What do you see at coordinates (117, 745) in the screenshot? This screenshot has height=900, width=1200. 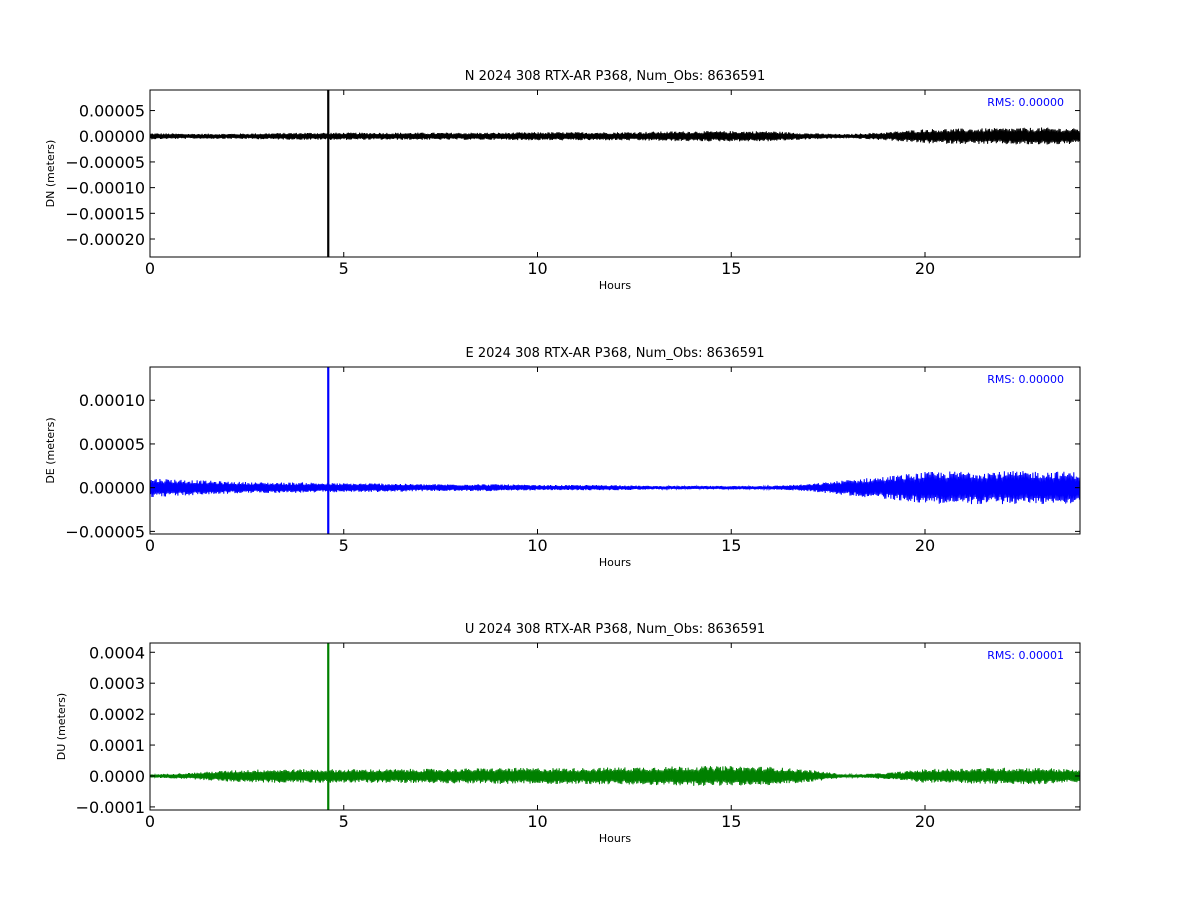 I see `y-tick-label: 0.0001` at bounding box center [117, 745].